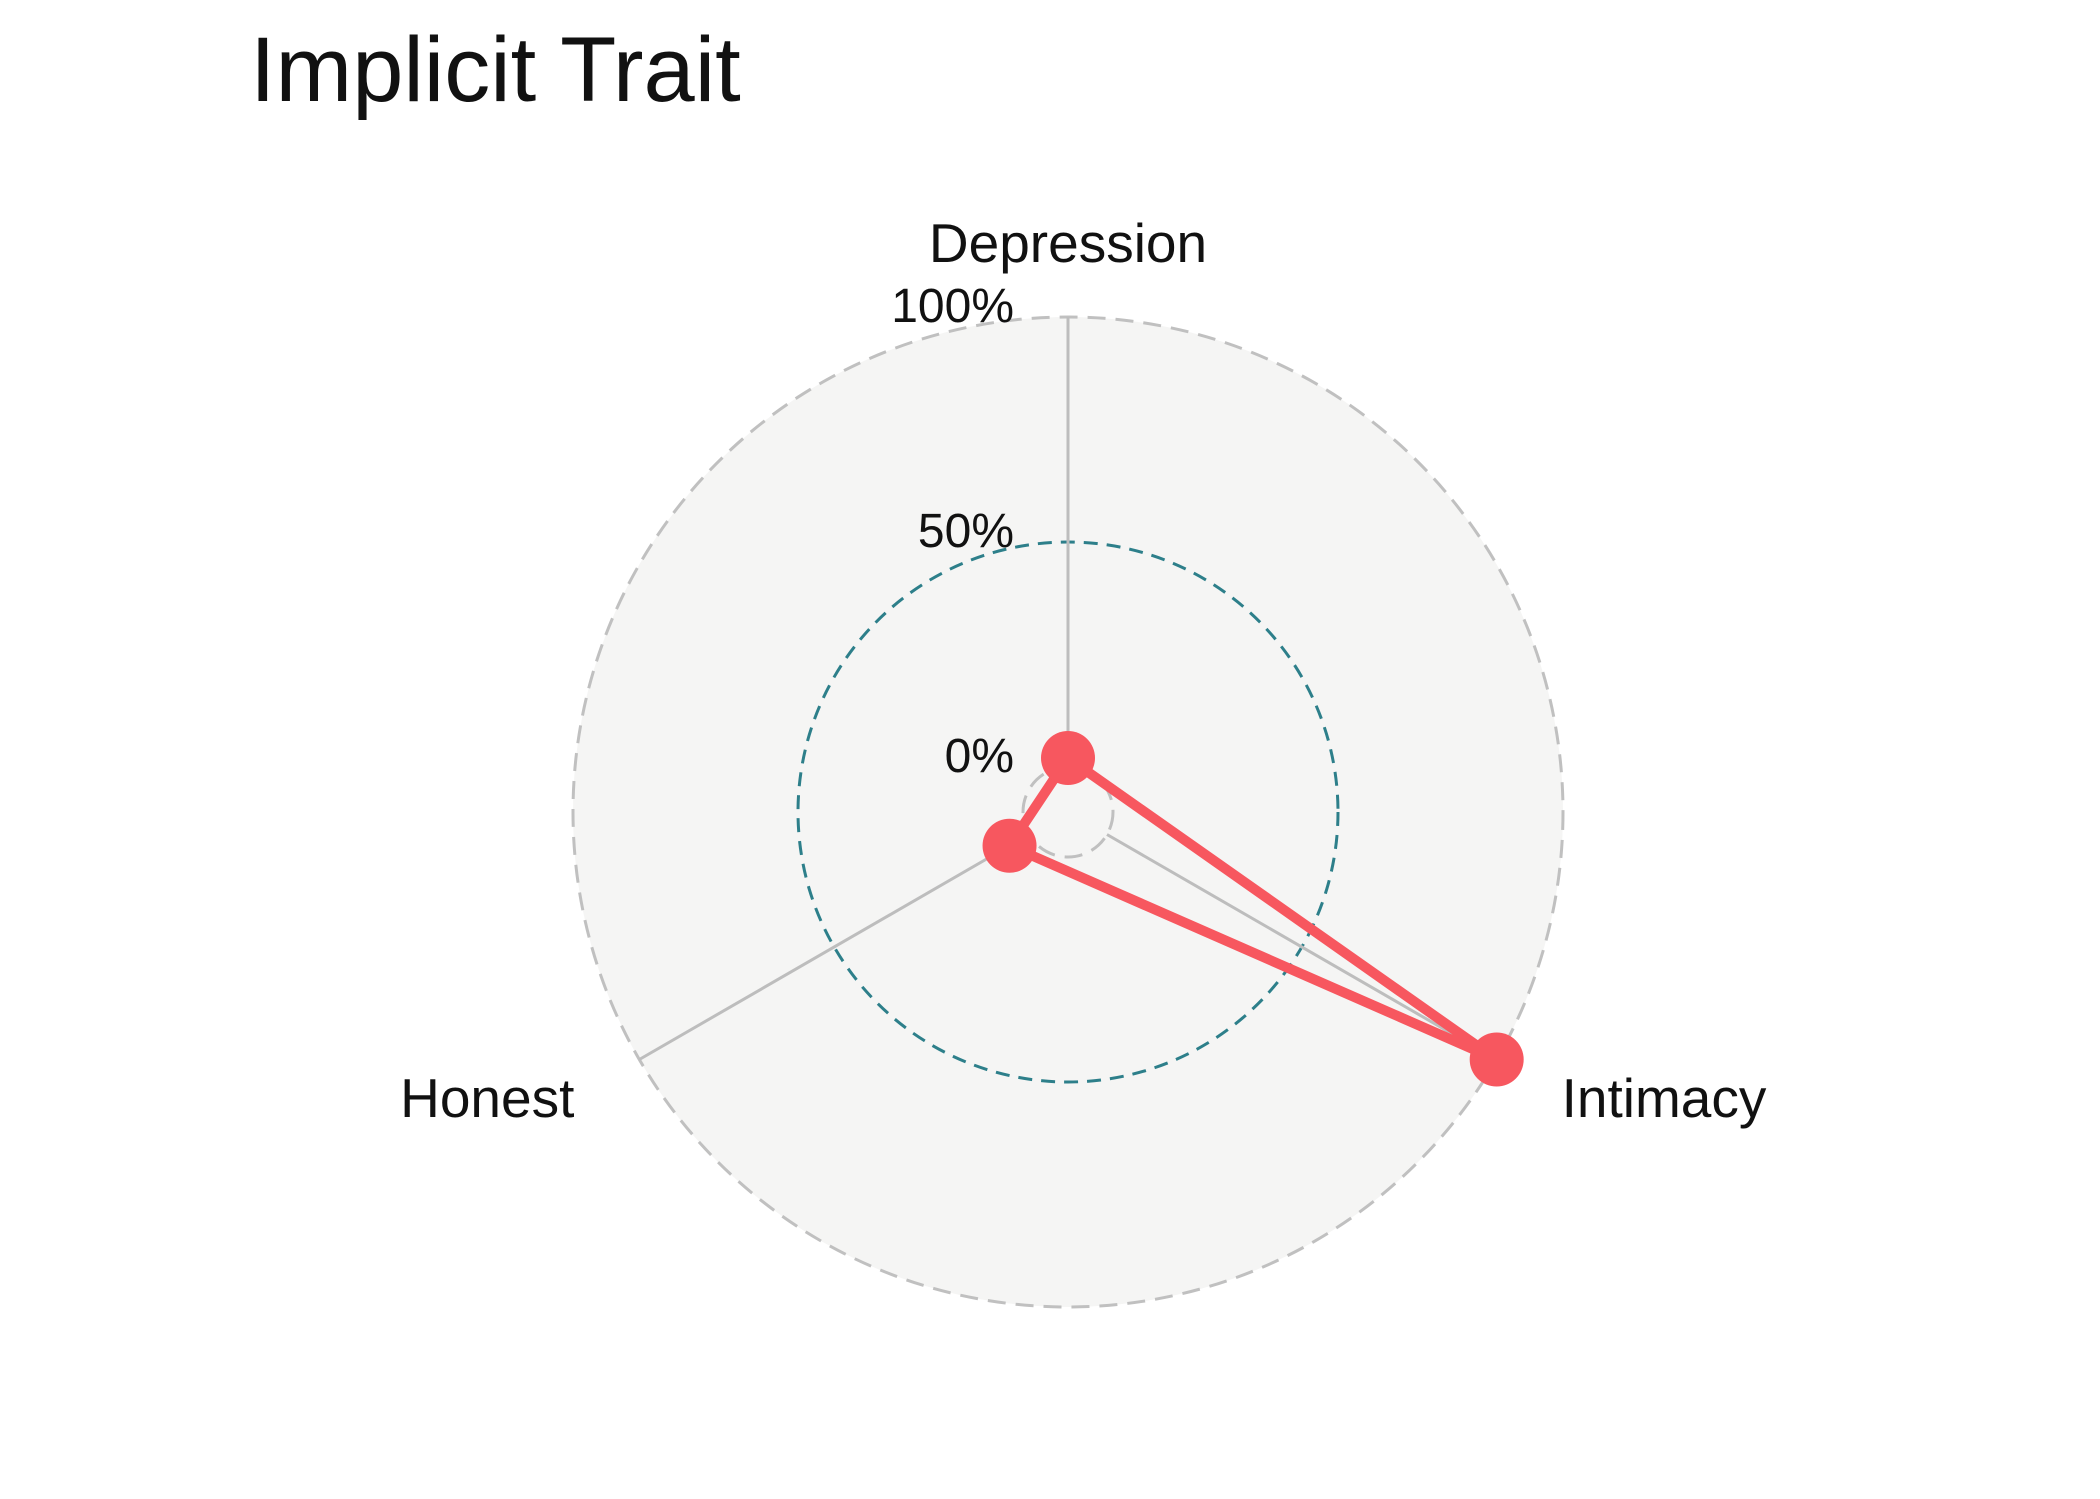 This screenshot has width=2100, height=1499. What do you see at coordinates (979, 756) in the screenshot?
I see `tick-label-0: 0%` at bounding box center [979, 756].